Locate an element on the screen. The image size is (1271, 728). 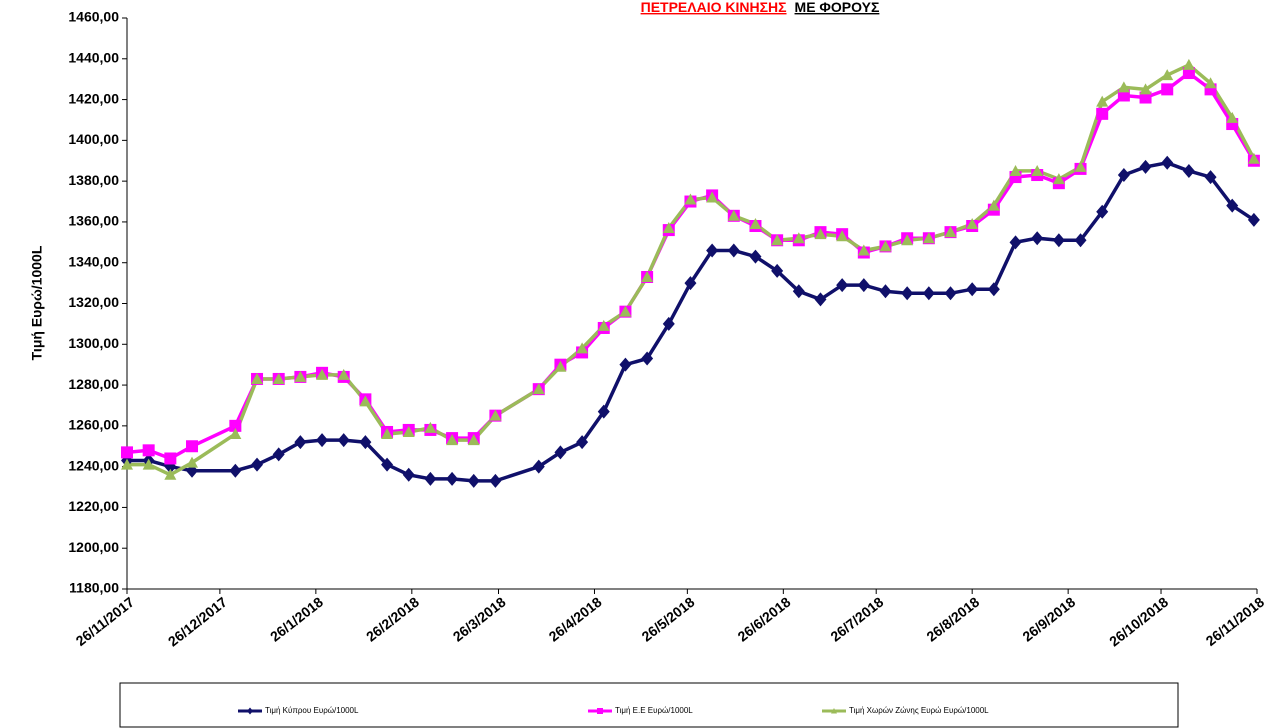
x-tick-label: 26/1/2018 is located at coordinates (296, 619).